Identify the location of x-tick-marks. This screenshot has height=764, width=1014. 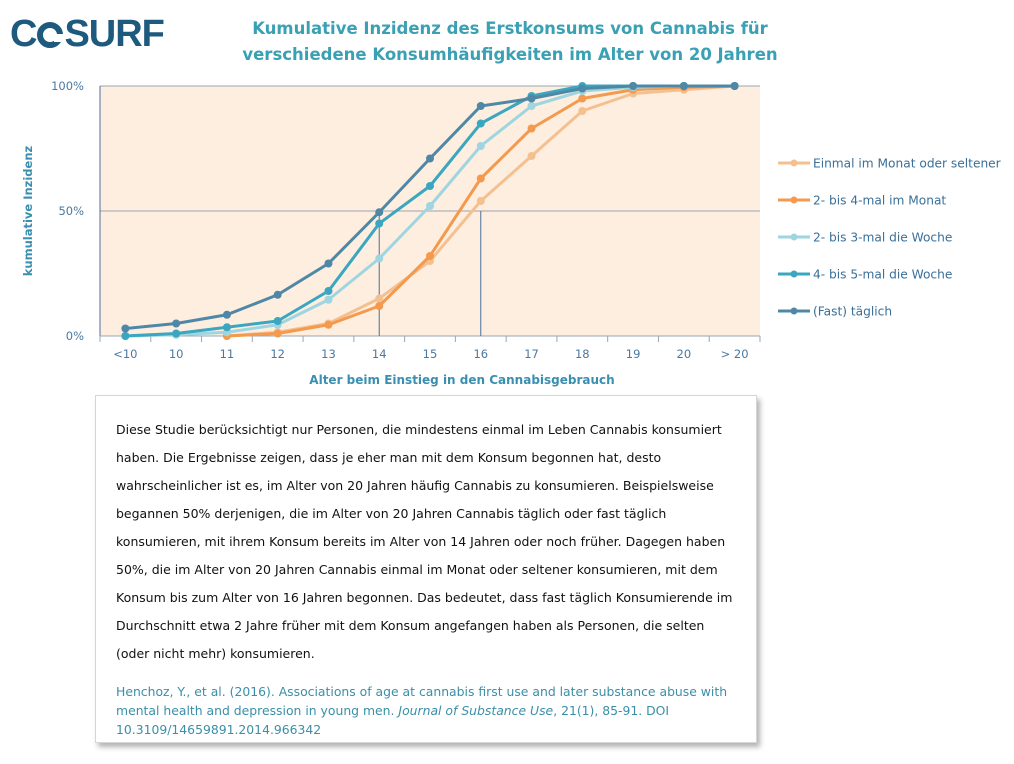
(430, 339).